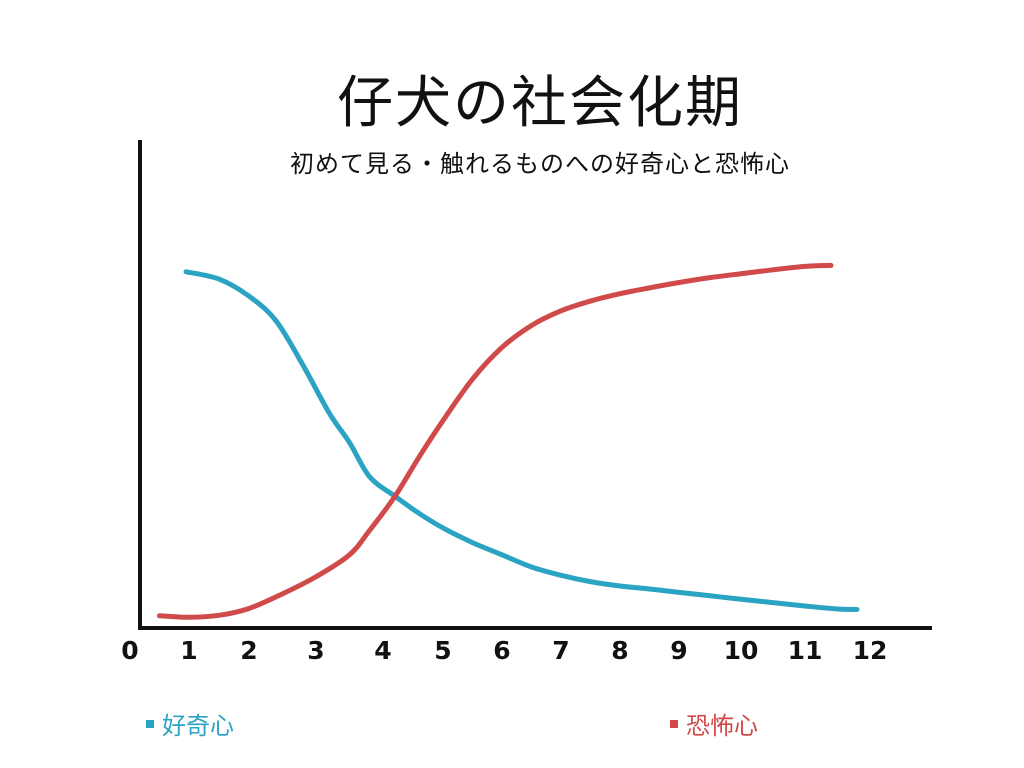  What do you see at coordinates (248, 650) in the screenshot?
I see `x-tick-label: 2` at bounding box center [248, 650].